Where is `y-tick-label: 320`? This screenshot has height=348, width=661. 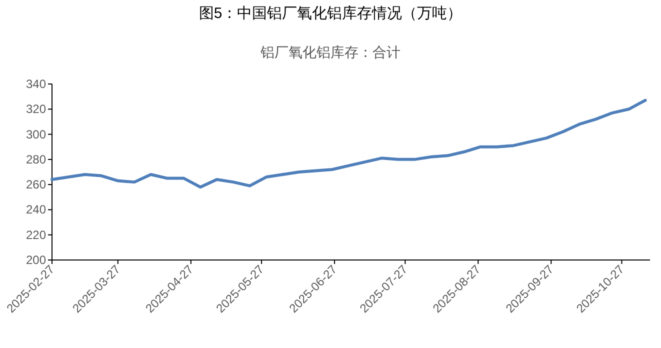
y-tick-label: 320 is located at coordinates (36, 109).